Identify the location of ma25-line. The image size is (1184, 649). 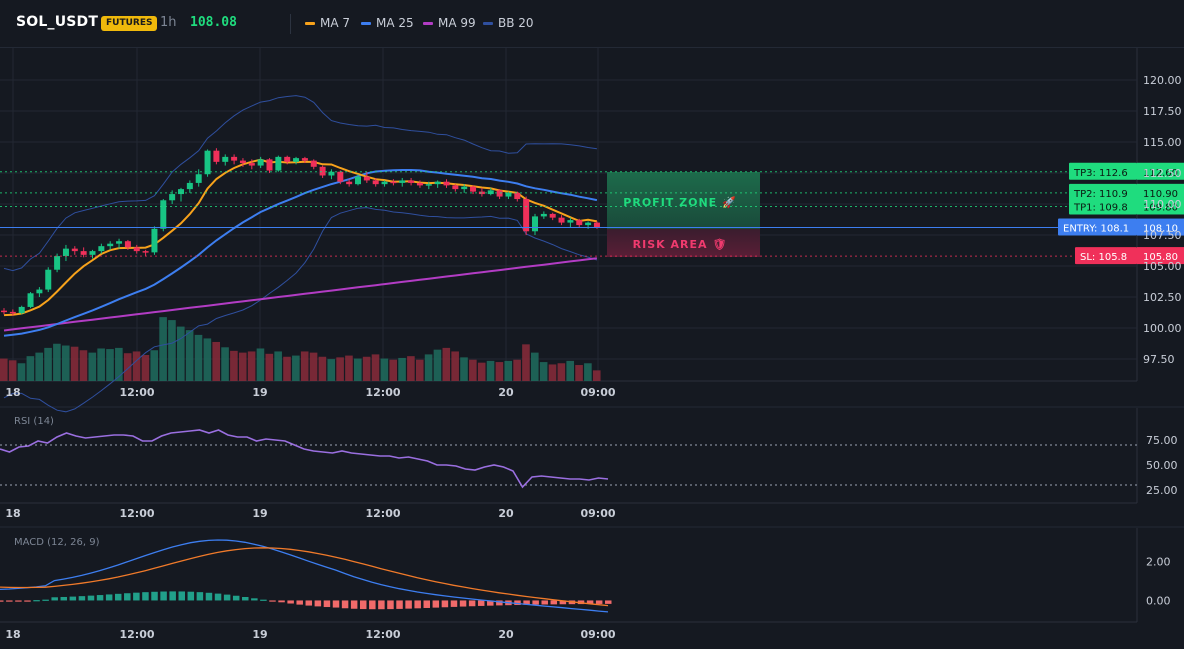
(300, 253).